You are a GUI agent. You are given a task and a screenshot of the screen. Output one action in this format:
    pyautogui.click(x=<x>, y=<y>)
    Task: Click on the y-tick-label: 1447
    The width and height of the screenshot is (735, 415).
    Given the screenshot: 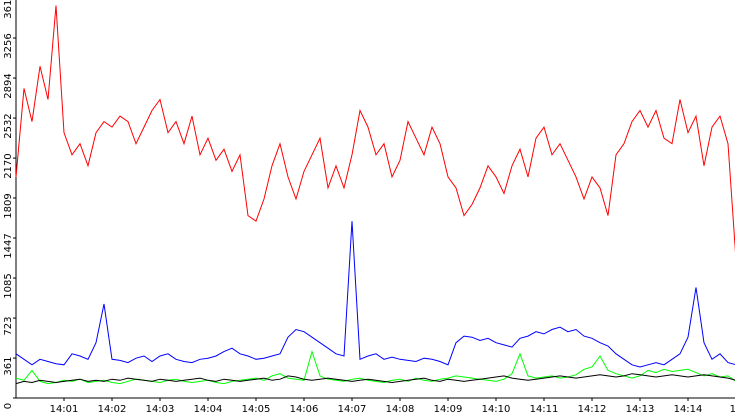 What is the action you would take?
    pyautogui.click(x=8, y=245)
    